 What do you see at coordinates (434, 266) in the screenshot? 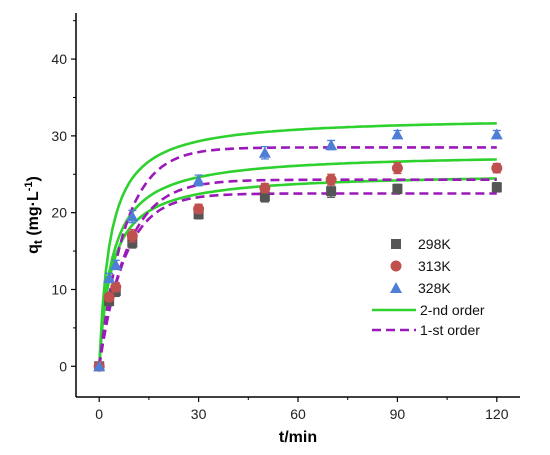
I see `legend-label: 313K` at bounding box center [434, 266].